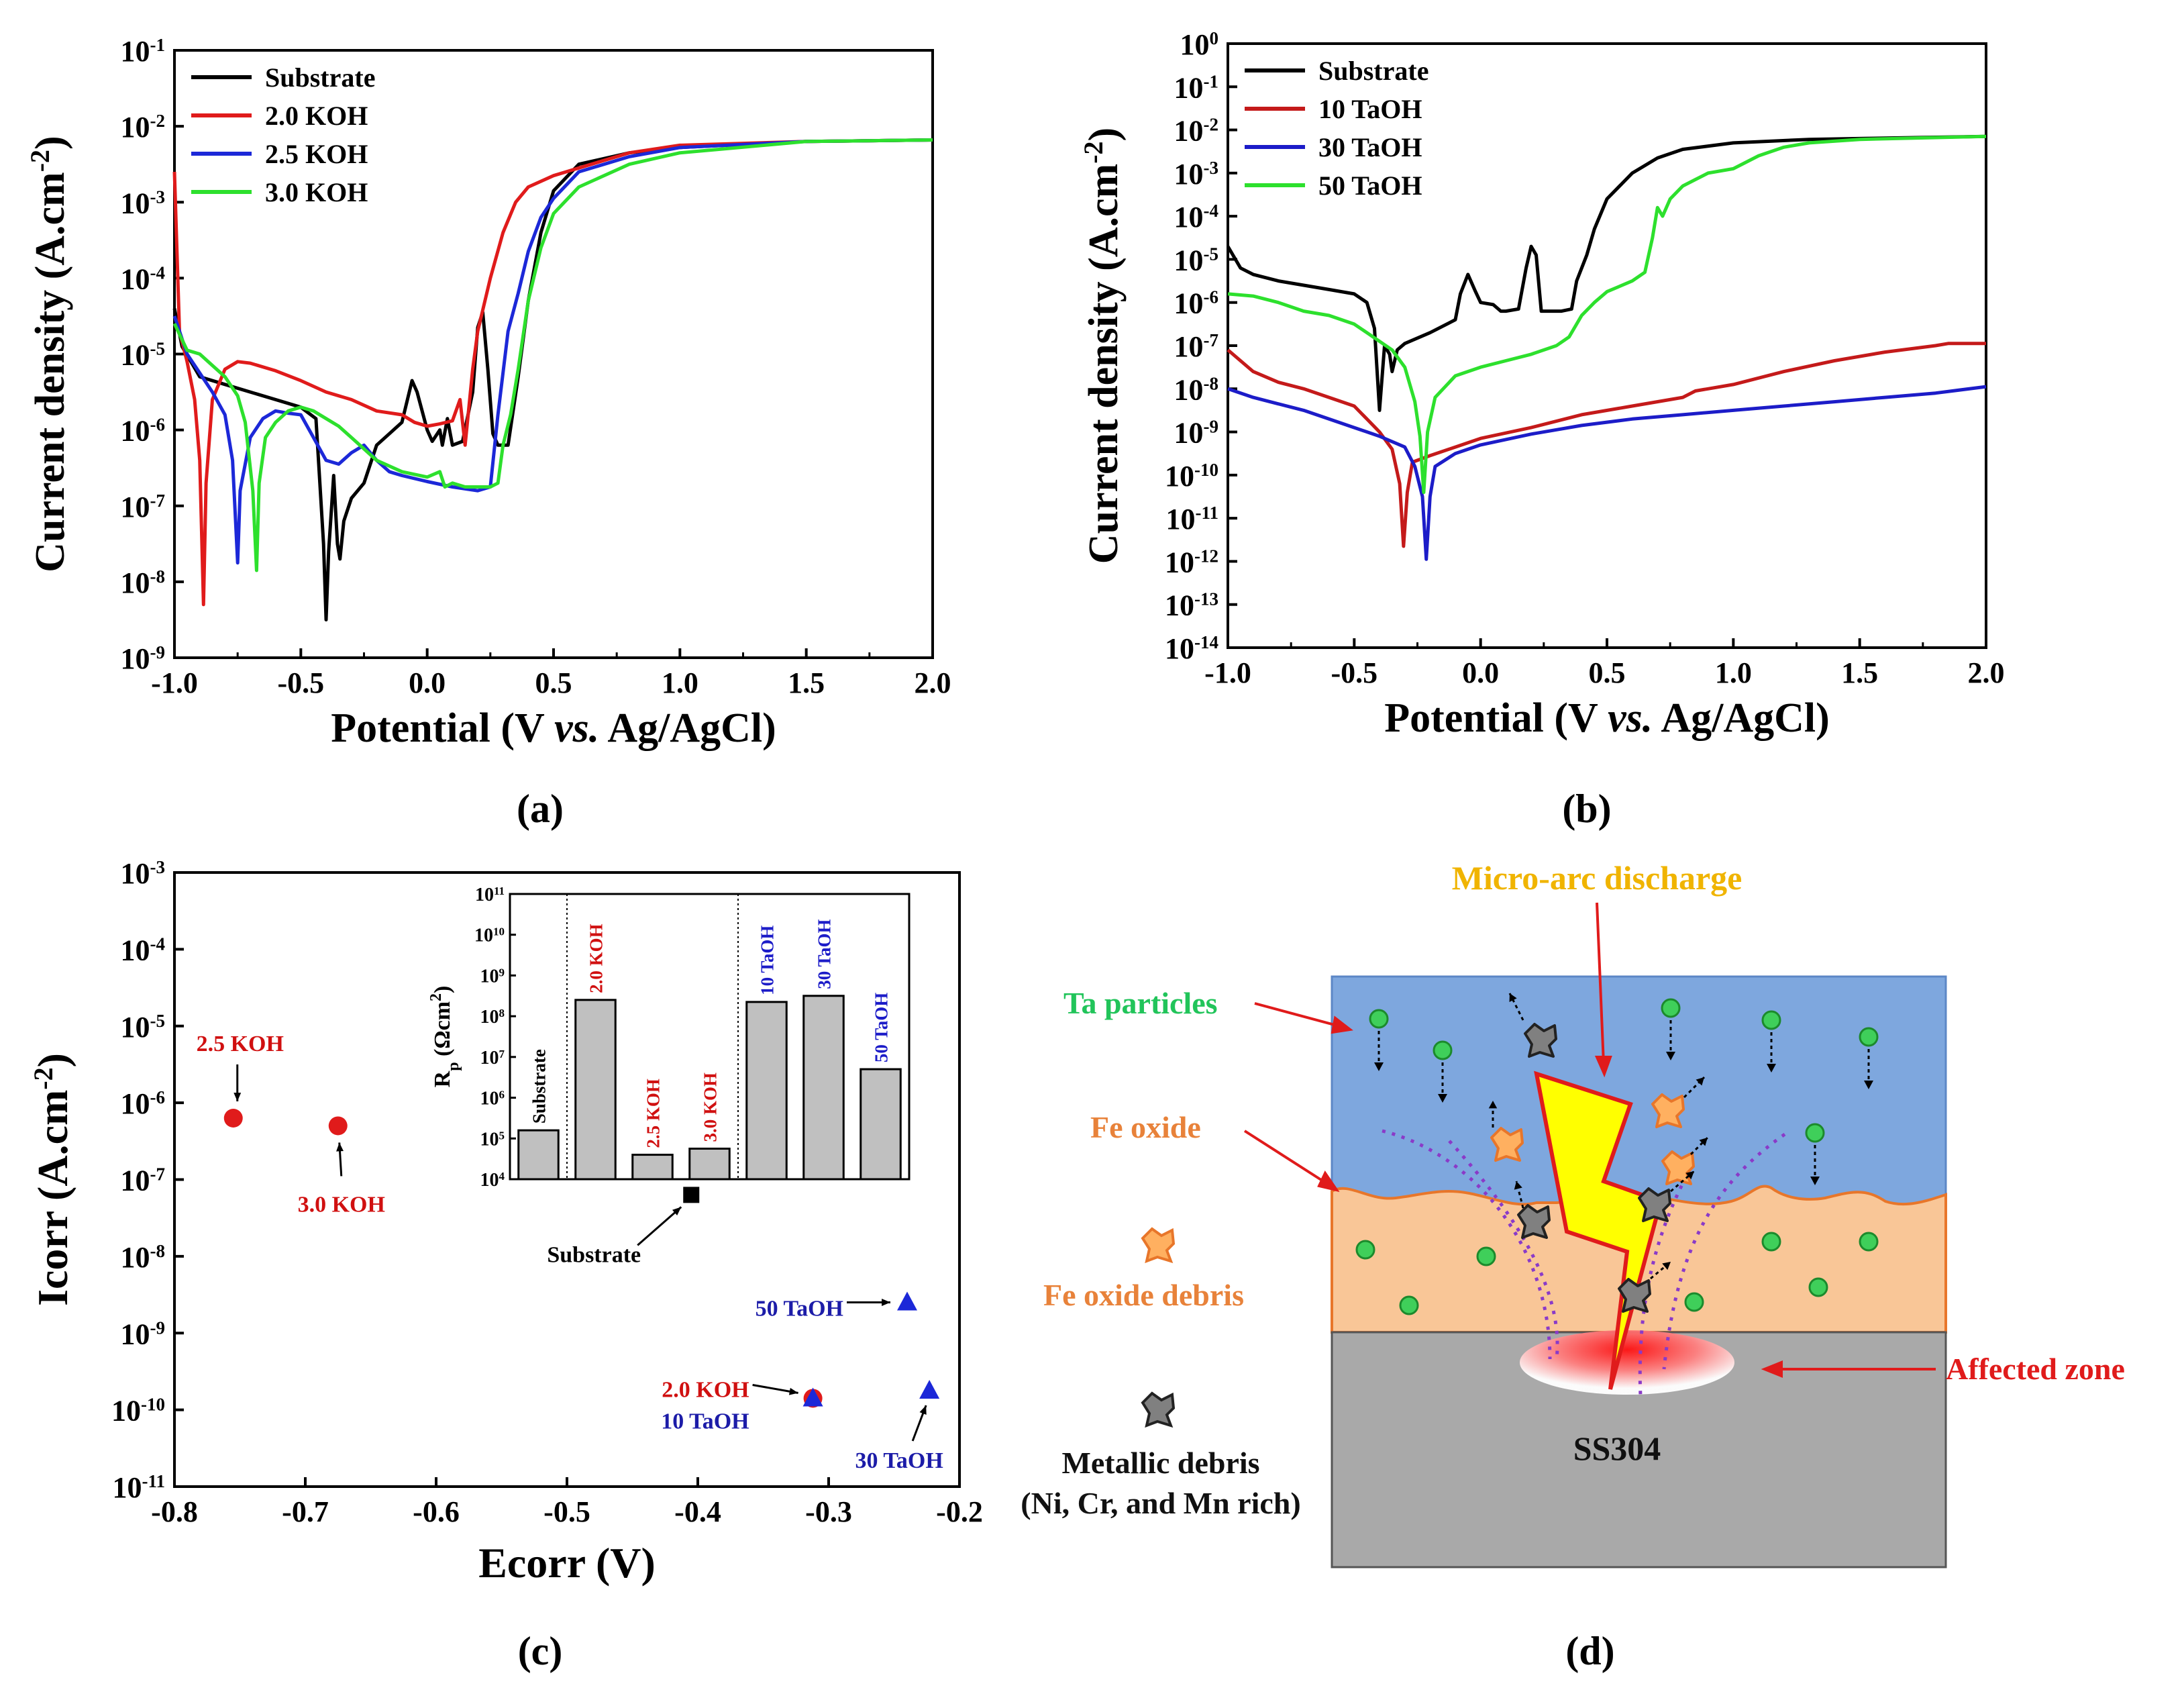  I want to click on y-tick-label: 10⁻¹⁴, so click(1192, 648).